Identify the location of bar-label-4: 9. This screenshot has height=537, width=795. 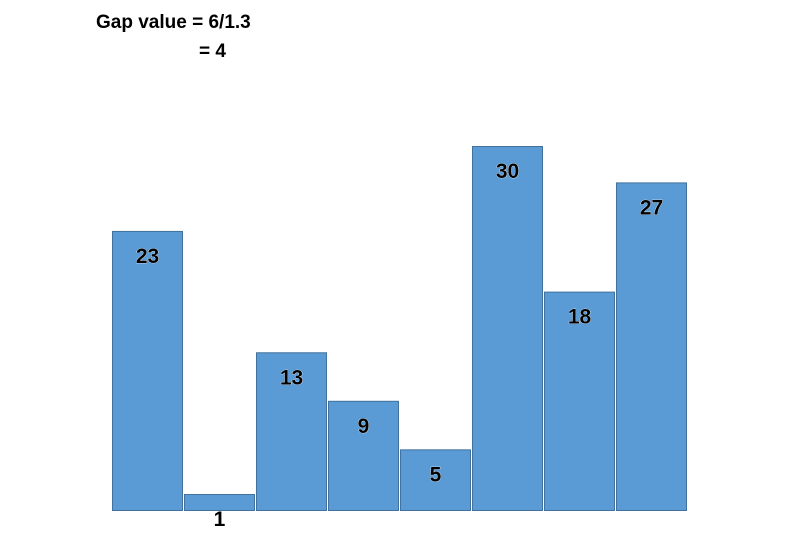
(364, 426).